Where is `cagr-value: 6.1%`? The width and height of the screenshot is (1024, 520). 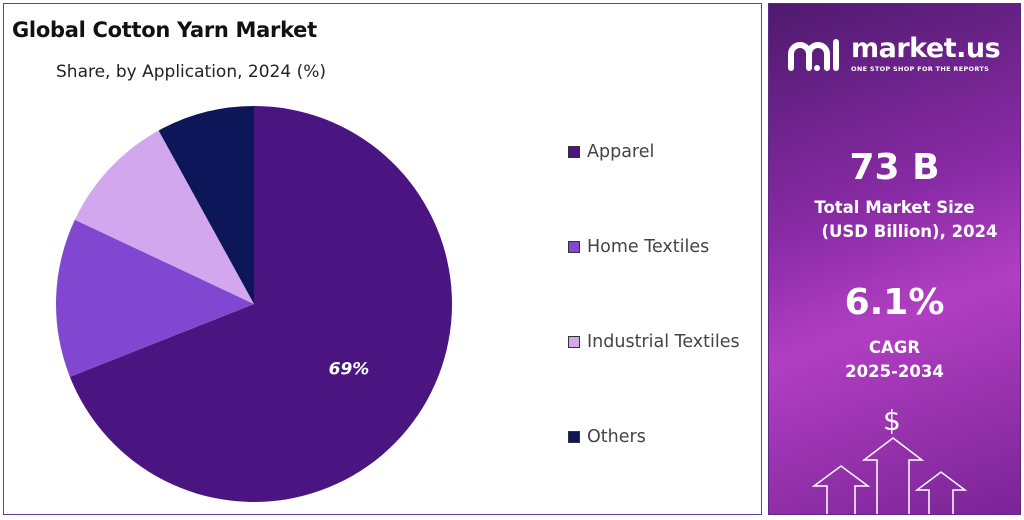
cagr-value: 6.1% is located at coordinates (894, 302).